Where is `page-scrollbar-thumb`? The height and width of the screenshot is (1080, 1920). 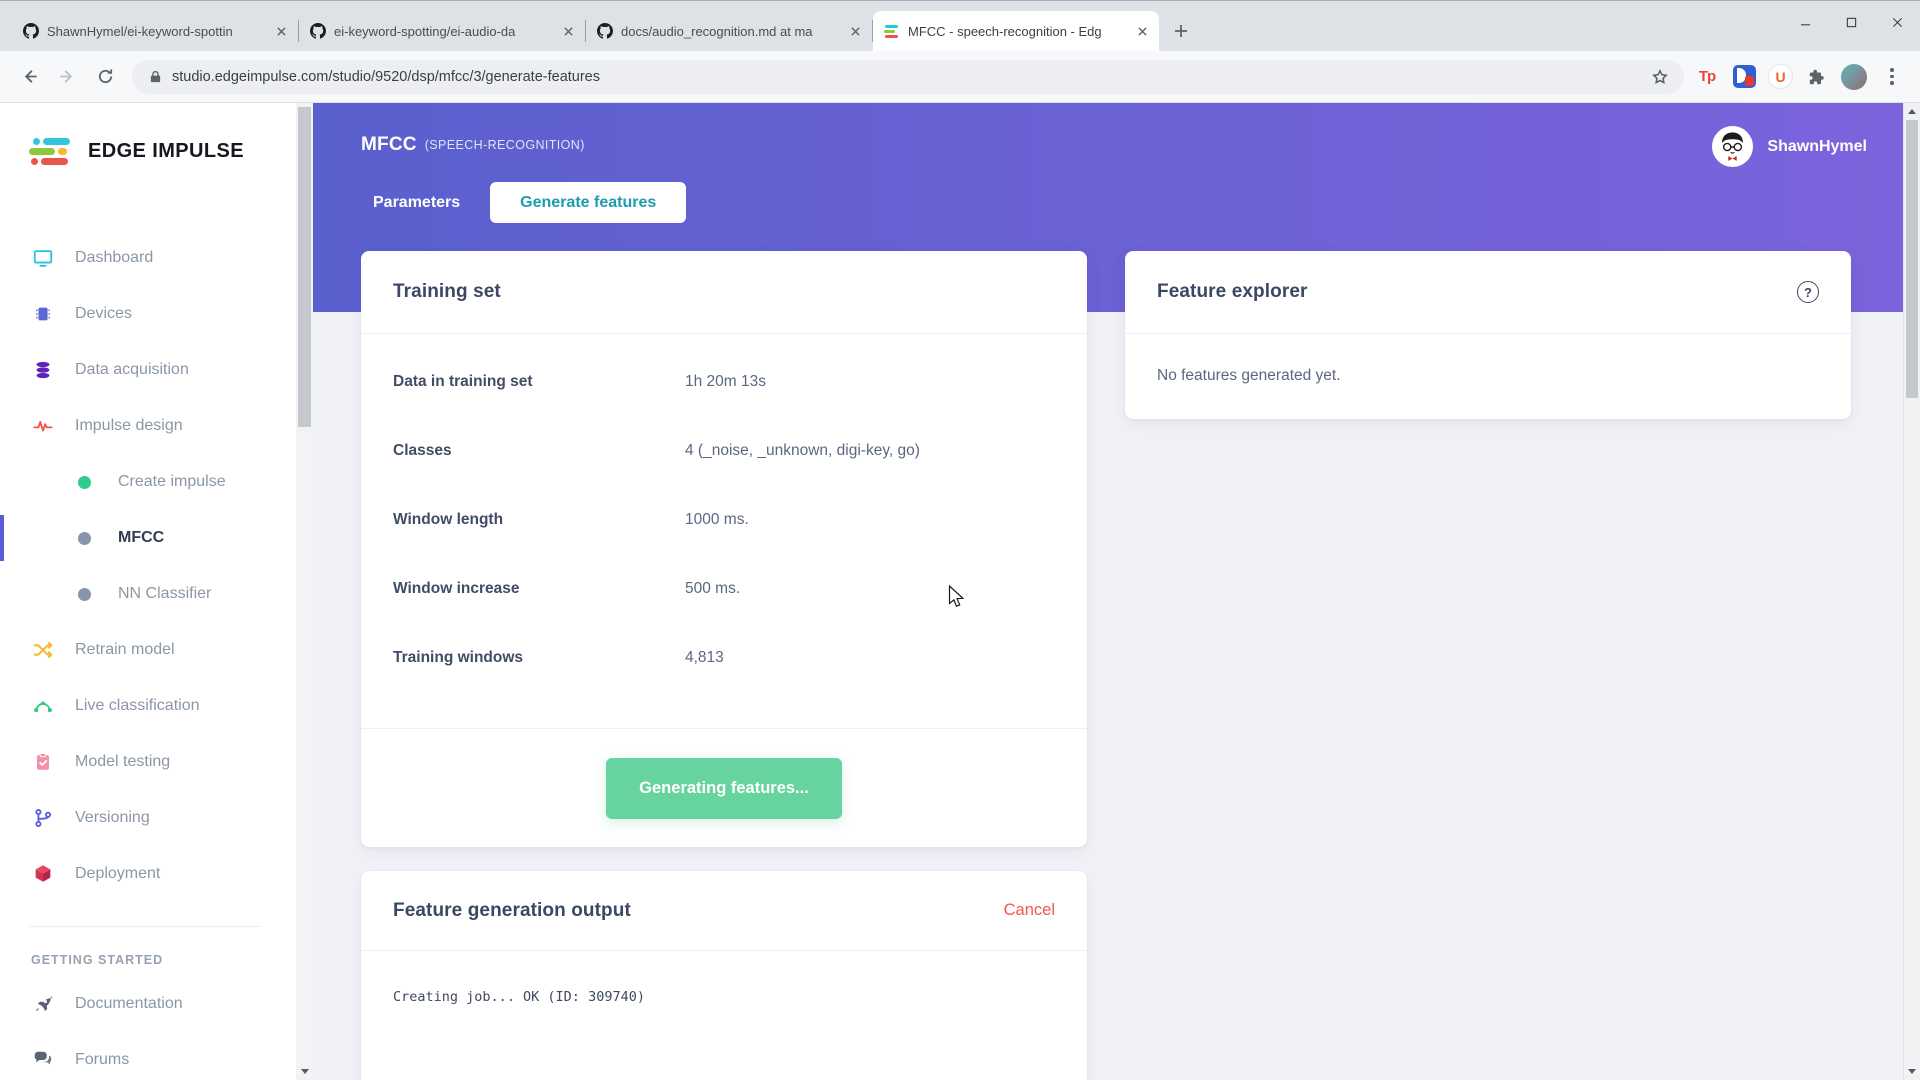 page-scrollbar-thumb is located at coordinates (1912, 259).